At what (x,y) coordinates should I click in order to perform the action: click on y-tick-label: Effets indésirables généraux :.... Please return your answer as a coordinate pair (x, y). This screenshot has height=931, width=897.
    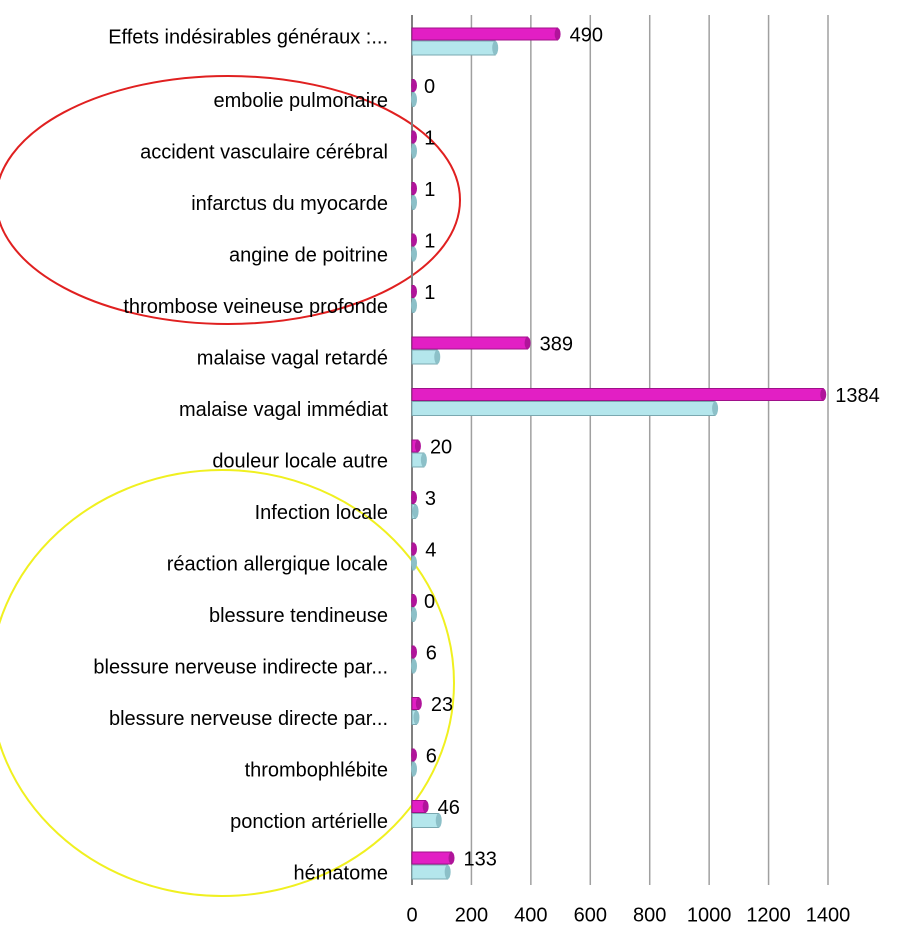
    Looking at the image, I should click on (248, 37).